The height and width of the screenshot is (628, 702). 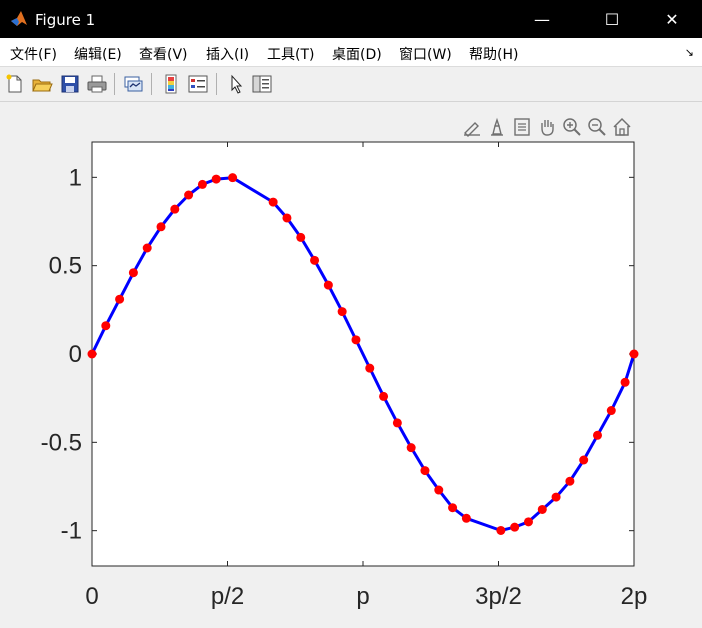 What do you see at coordinates (15, 84) in the screenshot?
I see `new-figure-icon` at bounding box center [15, 84].